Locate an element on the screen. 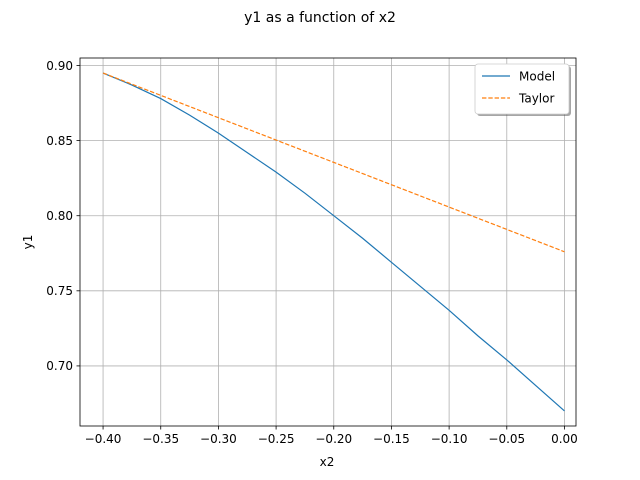 Image resolution: width=640 pixels, height=480 pixels. x-tick-label: −0.15 is located at coordinates (391, 439).